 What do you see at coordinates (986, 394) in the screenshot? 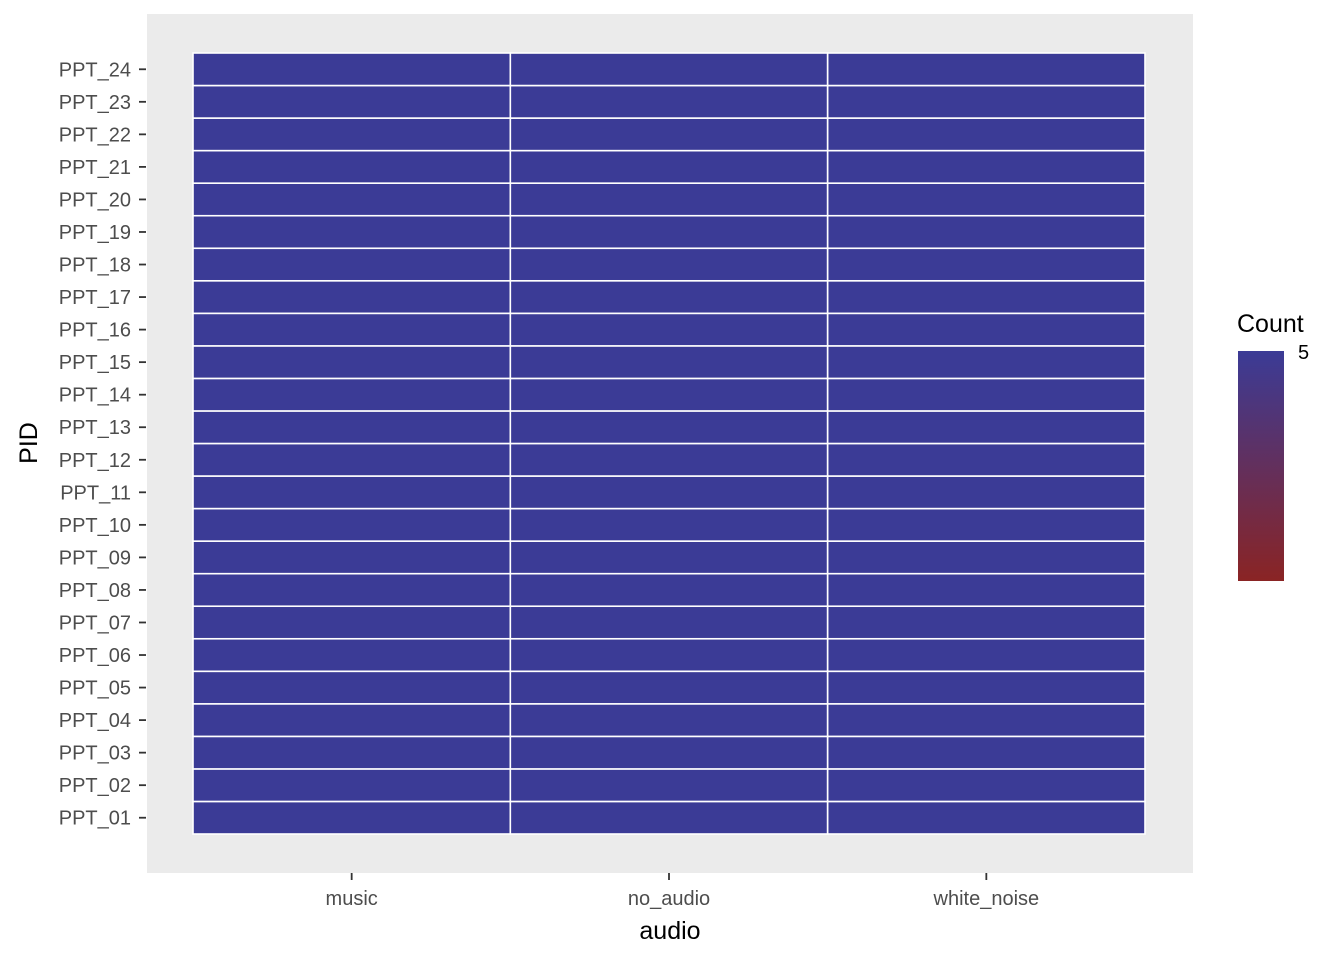
I see `heatmap-cell-PPT_14-white_noise` at bounding box center [986, 394].